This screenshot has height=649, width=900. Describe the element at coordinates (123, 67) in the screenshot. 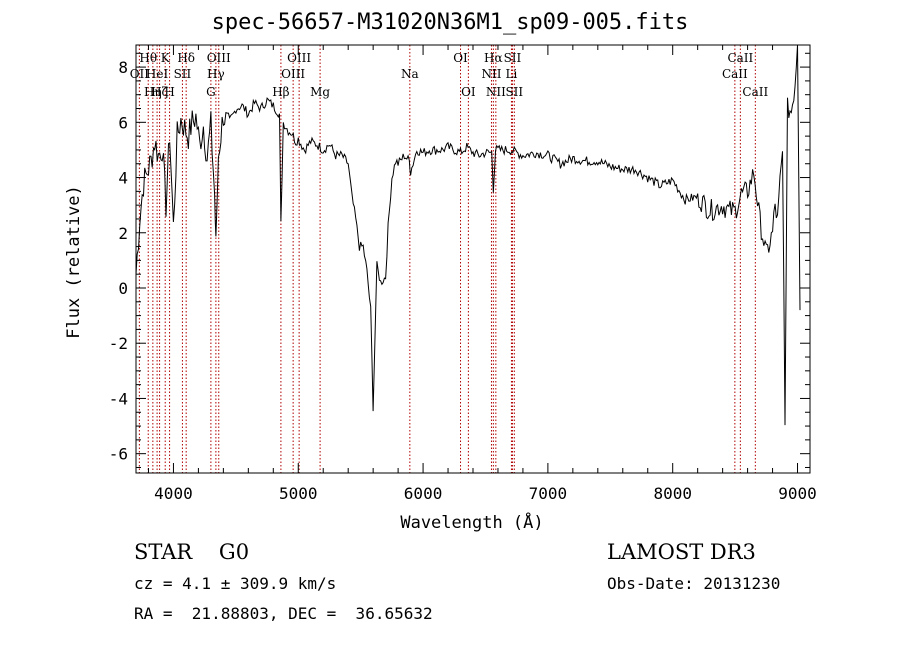

I see `y-tick-label: 8` at that location.